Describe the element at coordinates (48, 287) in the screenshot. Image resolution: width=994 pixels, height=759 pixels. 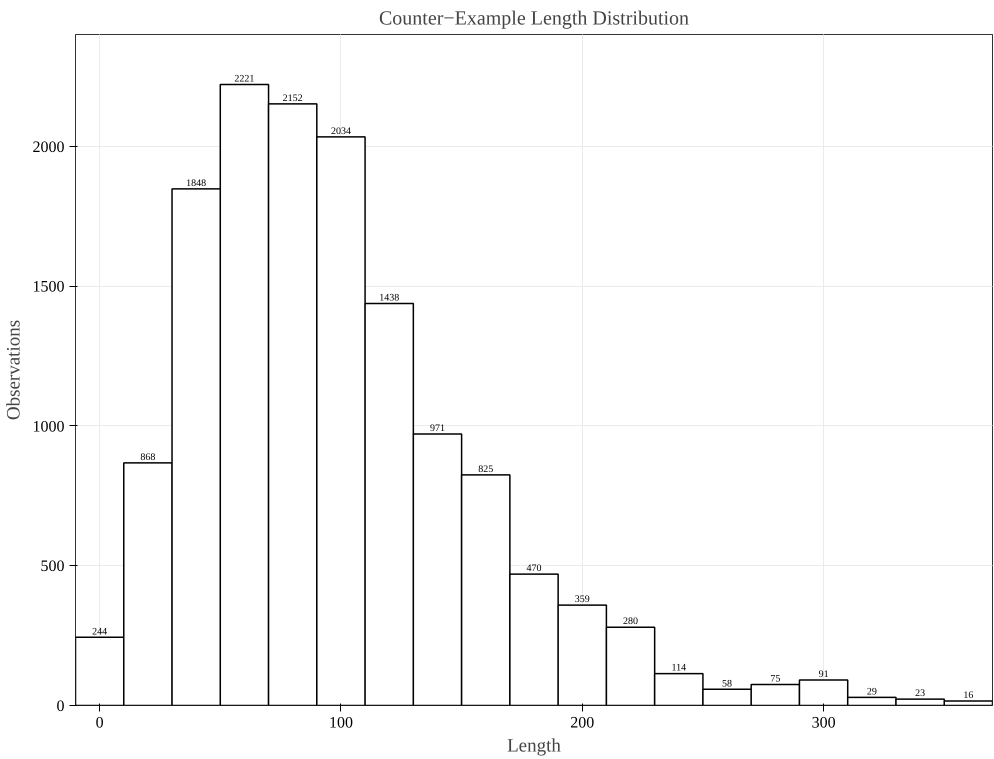
I see `y-tick-label: 1500` at that location.